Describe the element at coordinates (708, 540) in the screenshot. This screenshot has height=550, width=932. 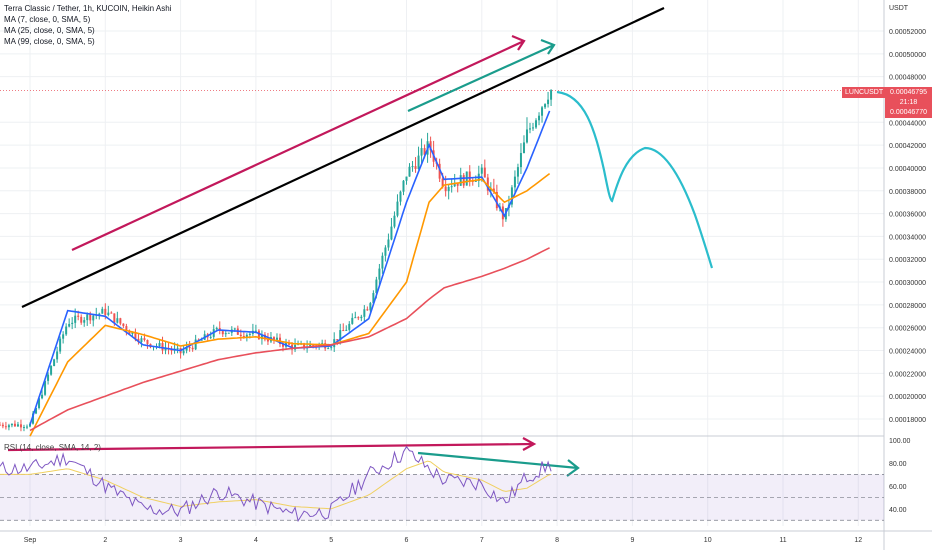
I see `time-tick-label: 10` at that location.